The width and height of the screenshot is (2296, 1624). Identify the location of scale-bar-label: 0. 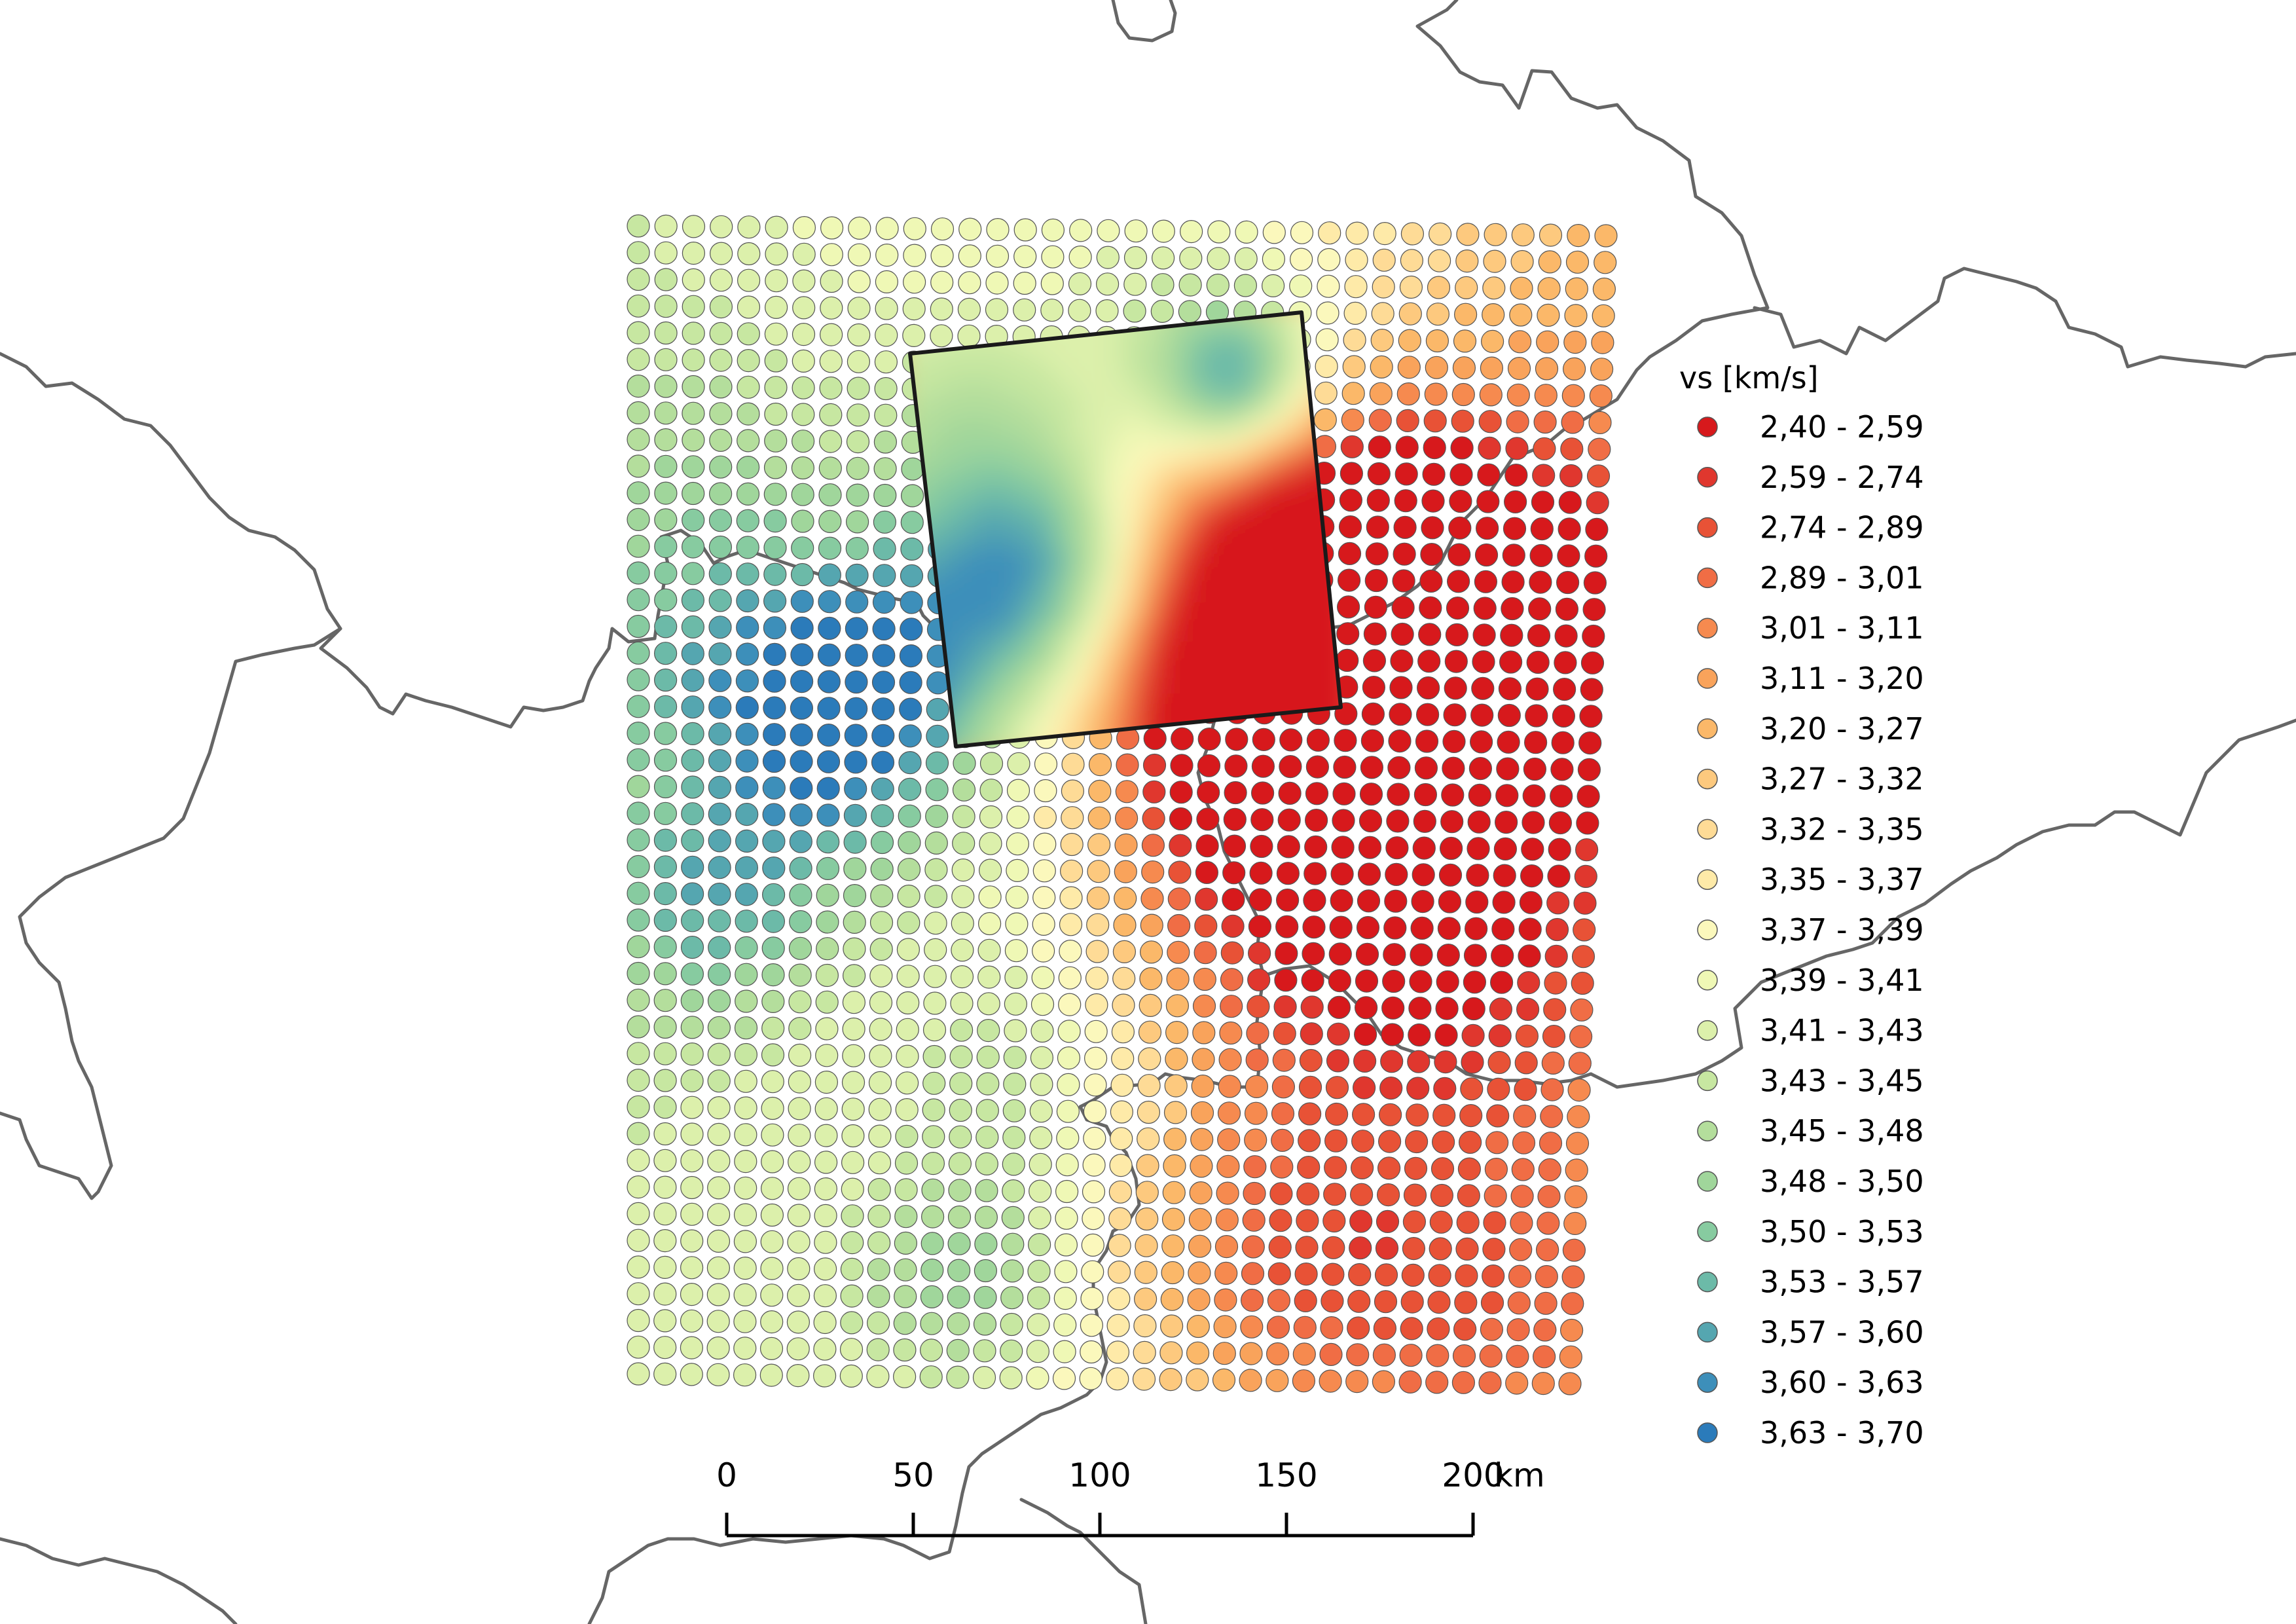
(726, 1475).